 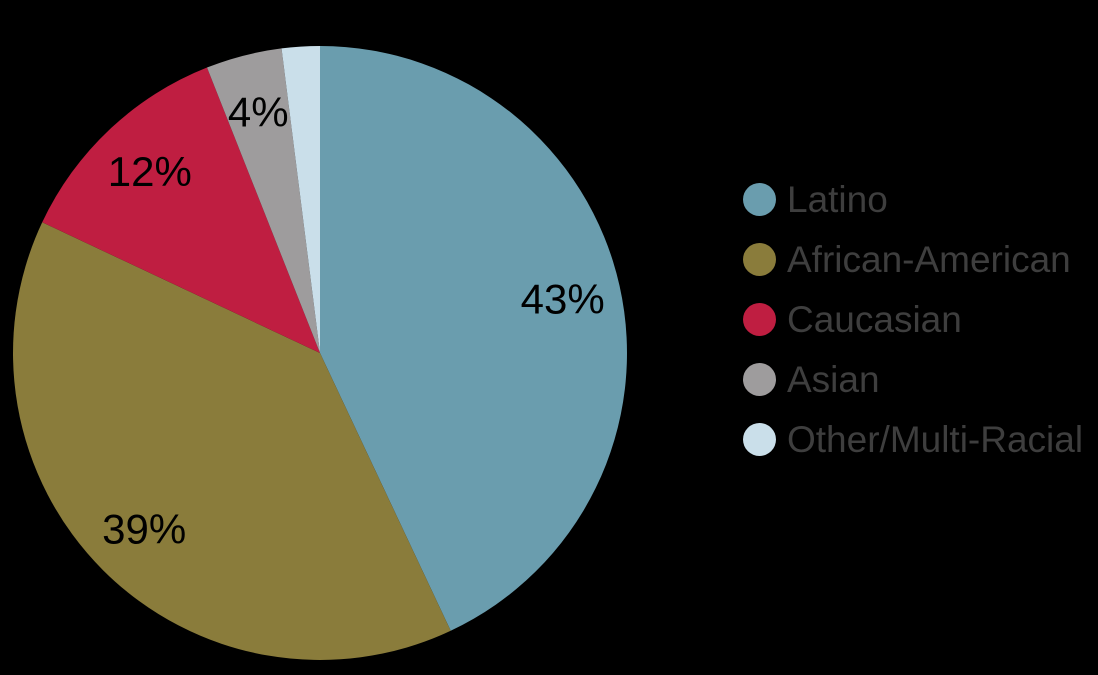 I want to click on pie-slice-caucasian, so click(x=181, y=210).